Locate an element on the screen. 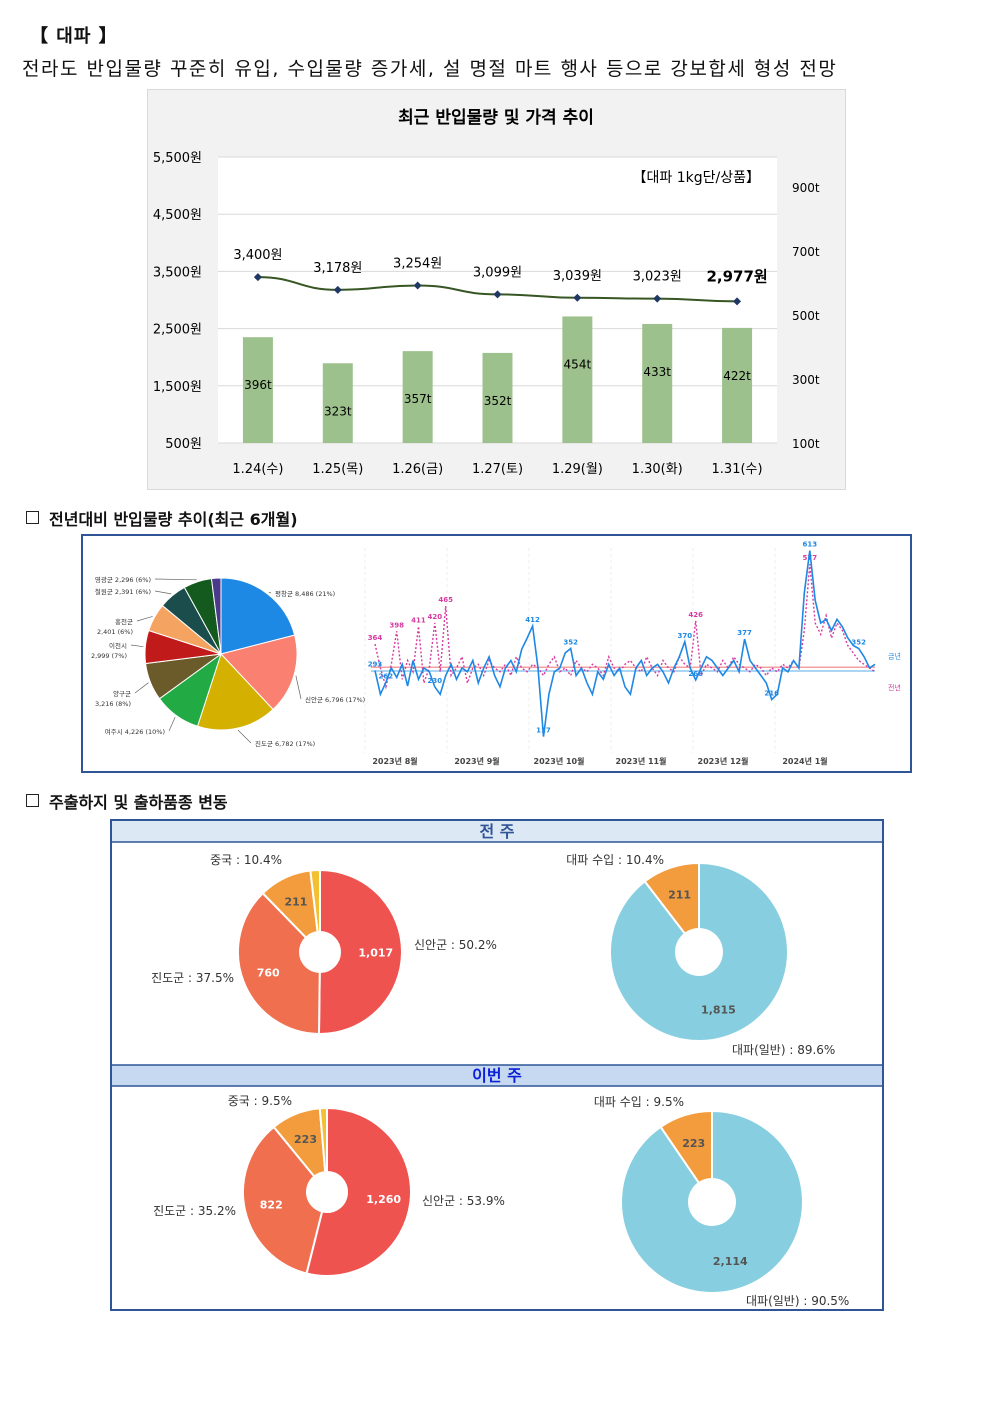 This screenshot has height=1403, width=992. line-point-label: 370 is located at coordinates (684, 636).